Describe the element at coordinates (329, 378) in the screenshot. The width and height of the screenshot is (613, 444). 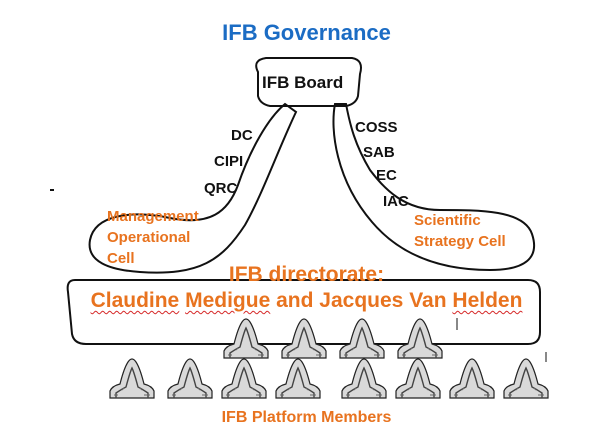
I see `platform-icons-bottom-row` at that location.